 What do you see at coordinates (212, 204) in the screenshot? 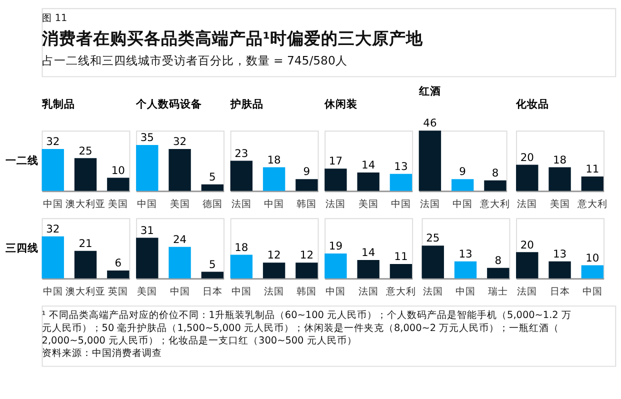
I see `x-tick-label: 德国` at bounding box center [212, 204].